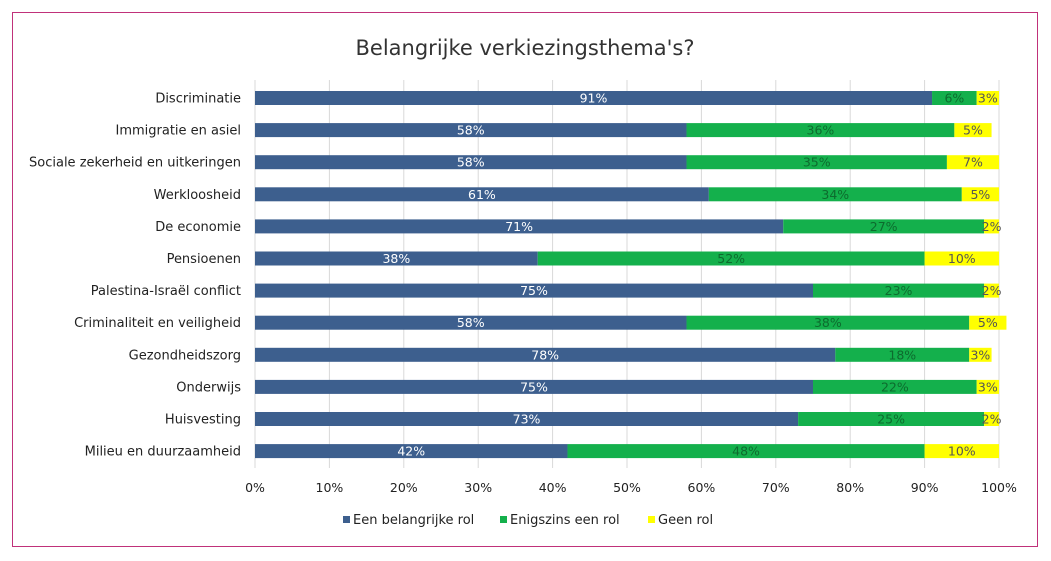  Describe the element at coordinates (197, 195) in the screenshot. I see `category-label: Werkloosheid` at that location.